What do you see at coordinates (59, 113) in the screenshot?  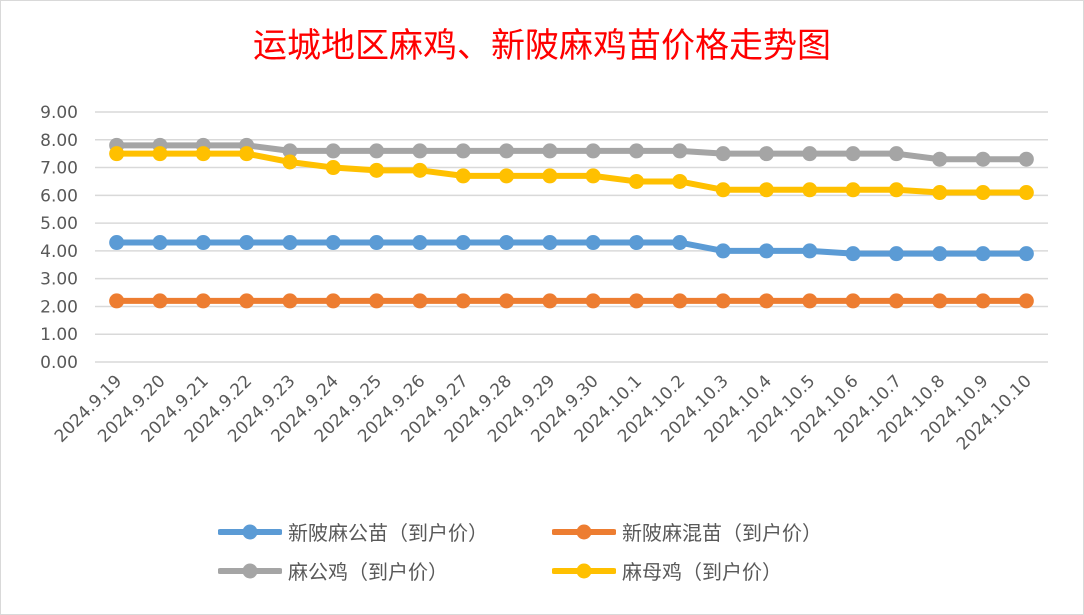 I see `y-tick-label: 9.00` at bounding box center [59, 113].